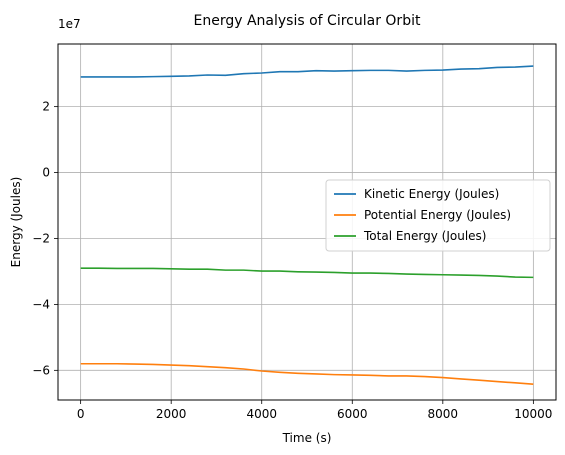 Image resolution: width=565 pixels, height=455 pixels. What do you see at coordinates (352, 414) in the screenshot?
I see `x-tick-label: 6000` at bounding box center [352, 414].